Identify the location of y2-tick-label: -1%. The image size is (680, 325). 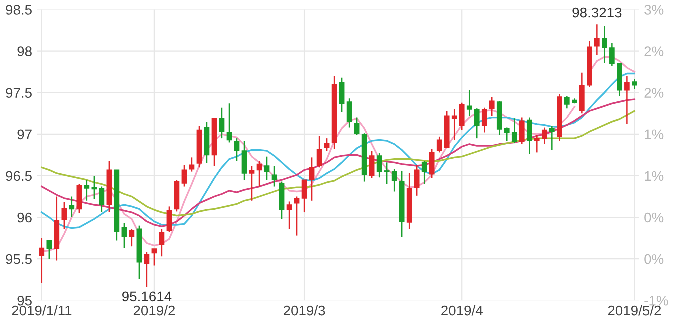
(656, 301).